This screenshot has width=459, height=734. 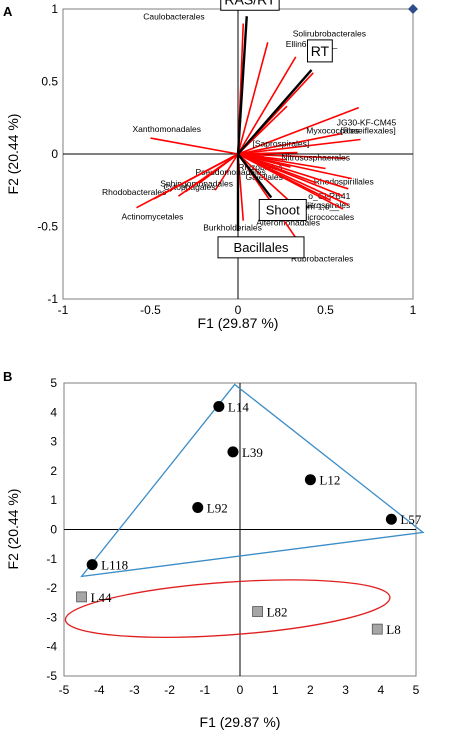 What do you see at coordinates (99, 690) in the screenshot?
I see `panel-b-x-tick-label: -4` at bounding box center [99, 690].